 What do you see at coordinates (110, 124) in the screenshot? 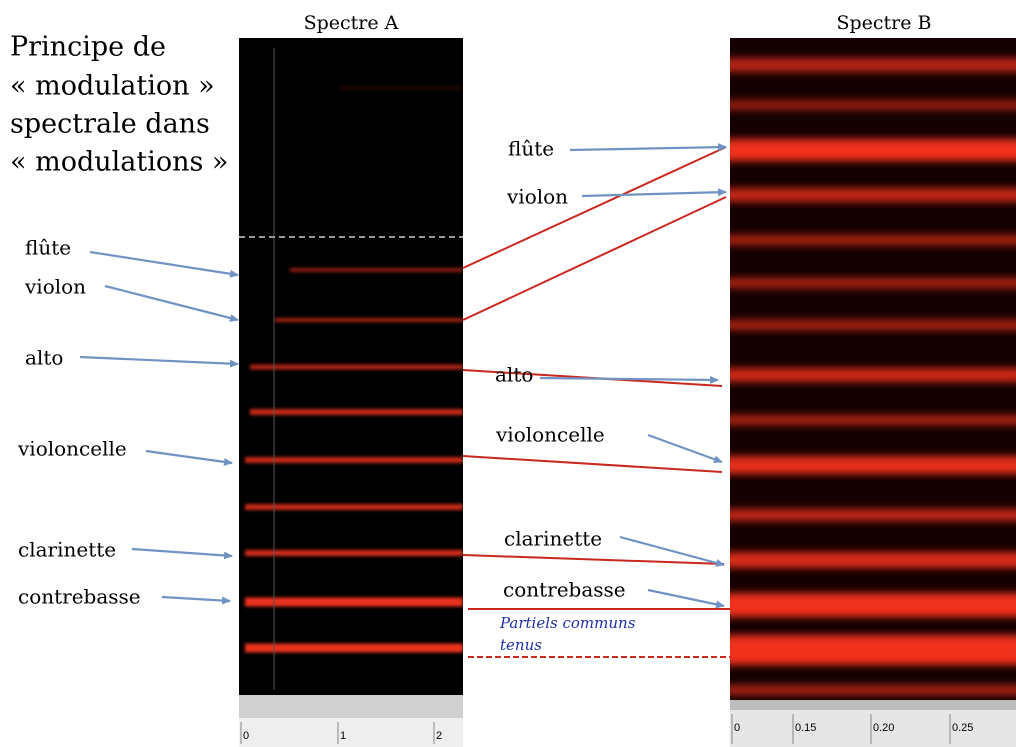
I see `title-line: spectrale dans` at bounding box center [110, 124].